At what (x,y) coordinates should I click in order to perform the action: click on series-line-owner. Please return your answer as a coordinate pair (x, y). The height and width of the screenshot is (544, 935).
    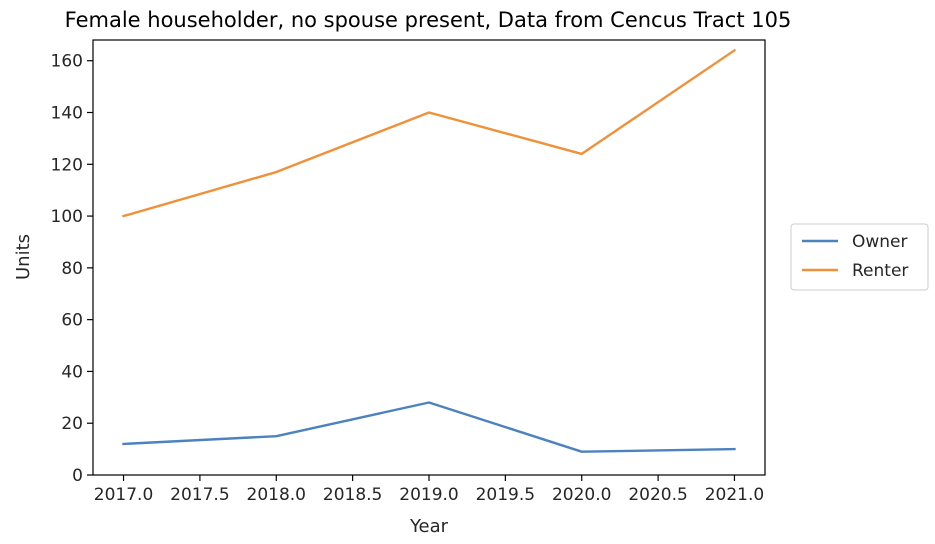
    Looking at the image, I should click on (429, 427).